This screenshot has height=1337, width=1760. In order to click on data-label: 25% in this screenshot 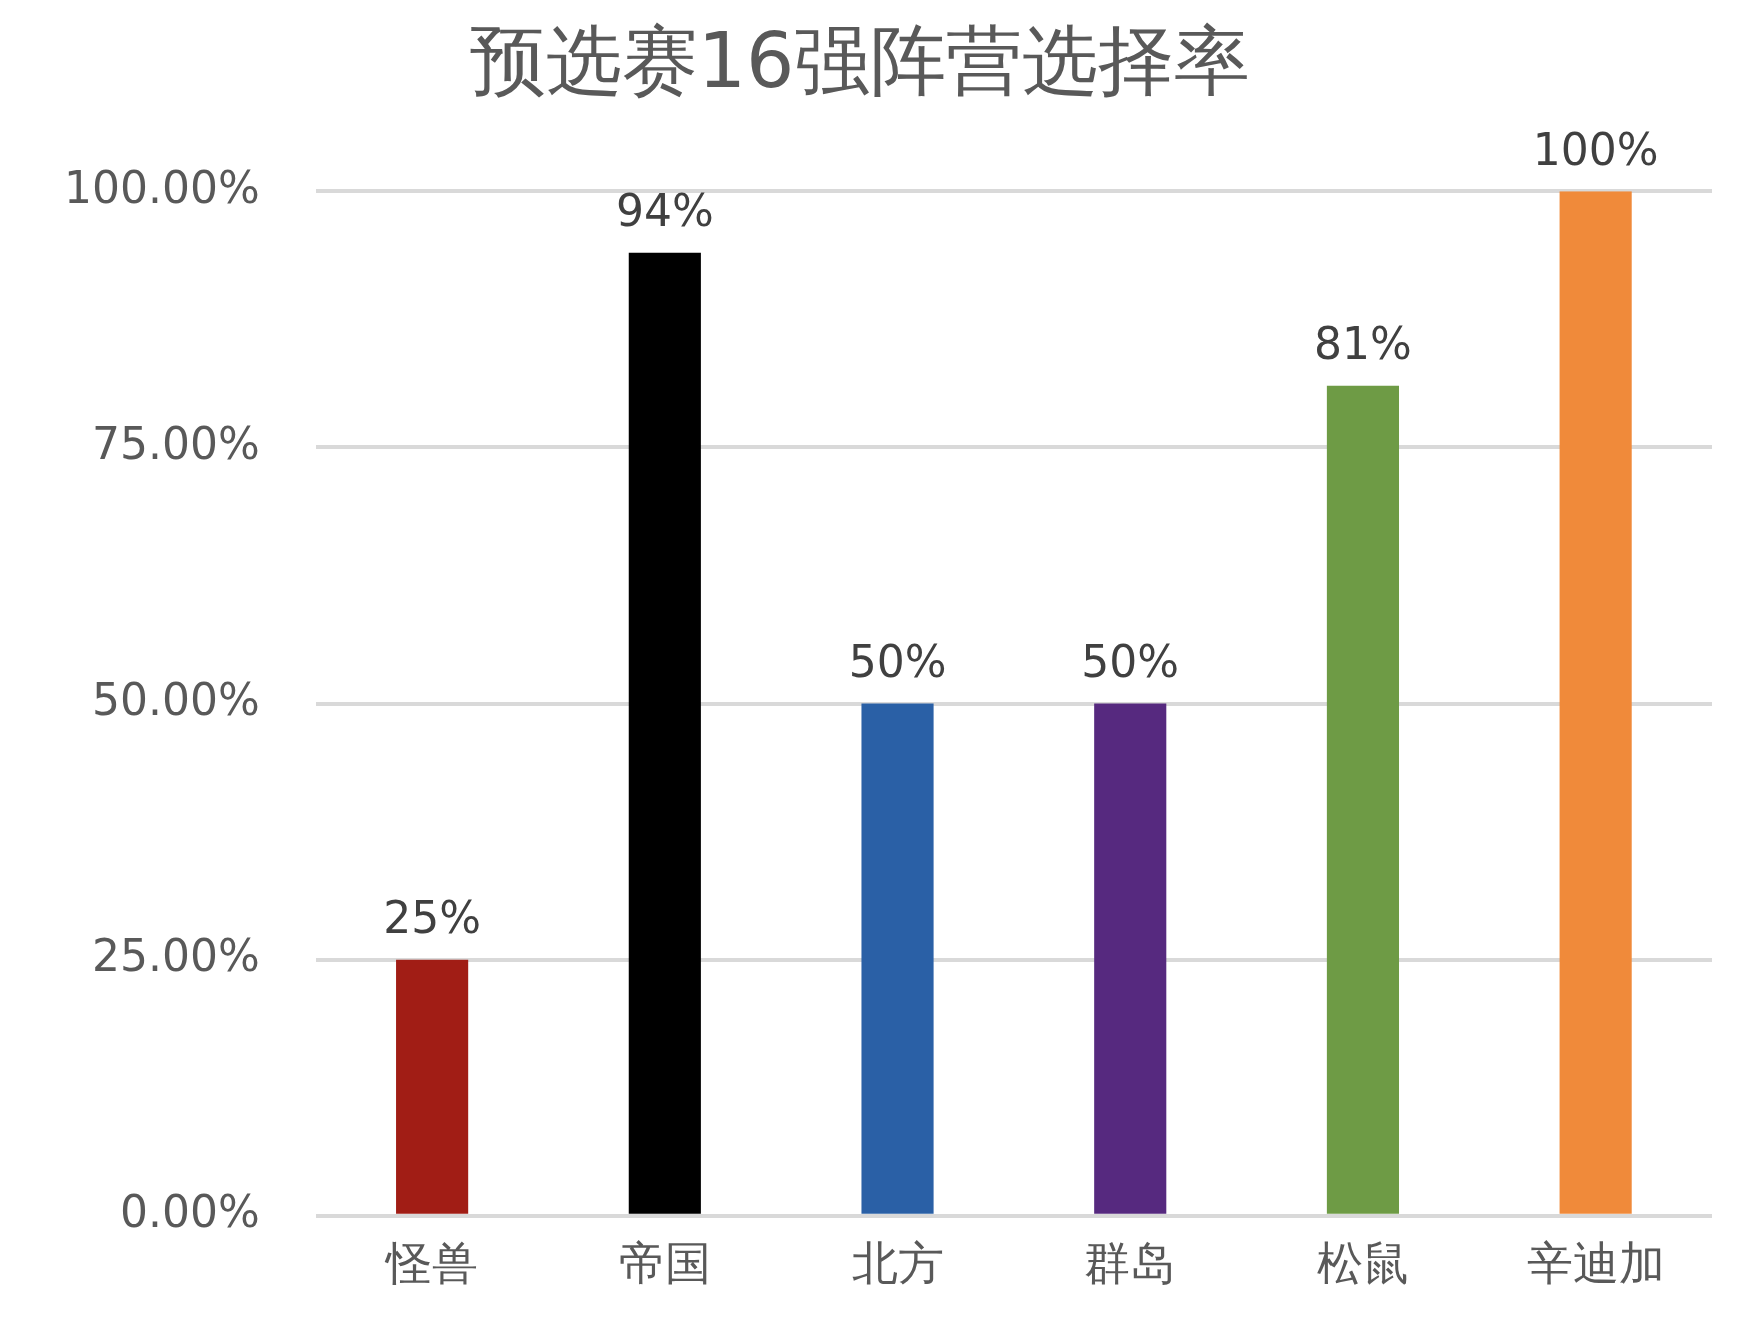, I will do `click(432, 918)`.